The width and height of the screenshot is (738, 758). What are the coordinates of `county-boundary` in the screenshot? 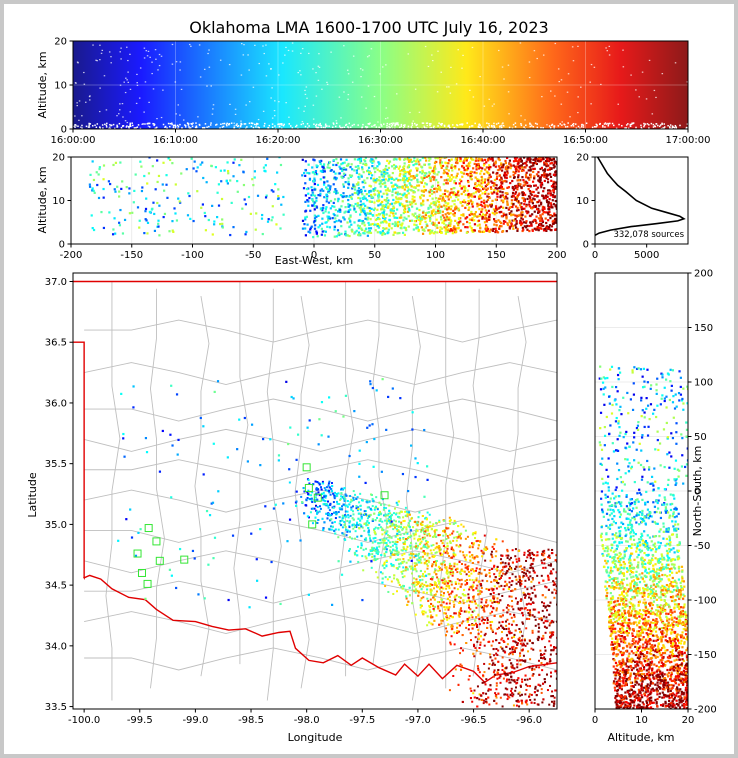 It's located at (320, 623).